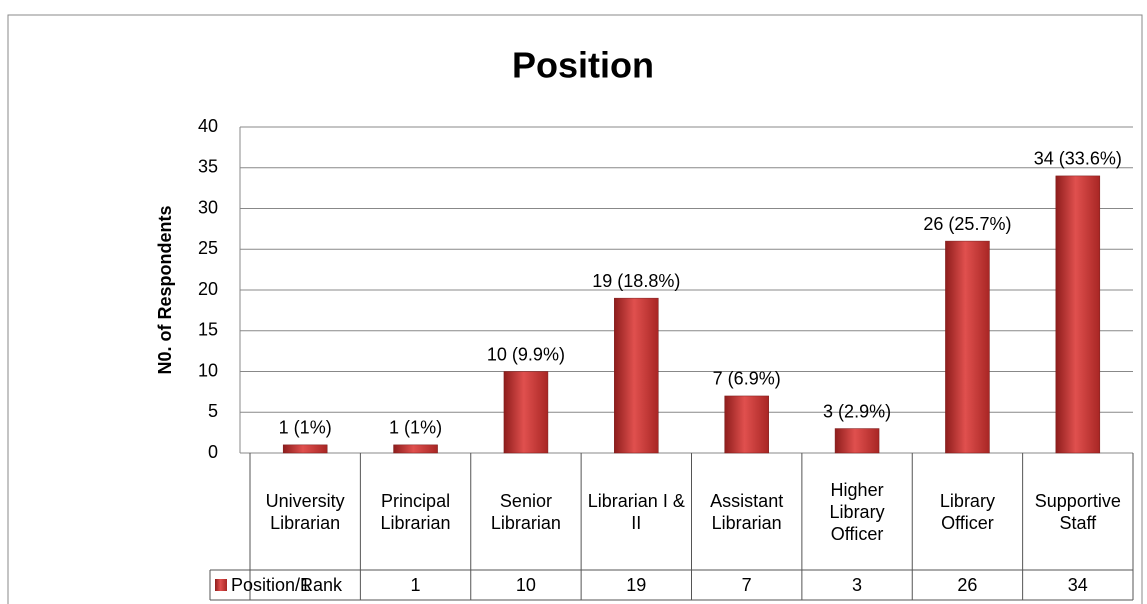  I want to click on data-label: 19 (18.8%), so click(636, 281).